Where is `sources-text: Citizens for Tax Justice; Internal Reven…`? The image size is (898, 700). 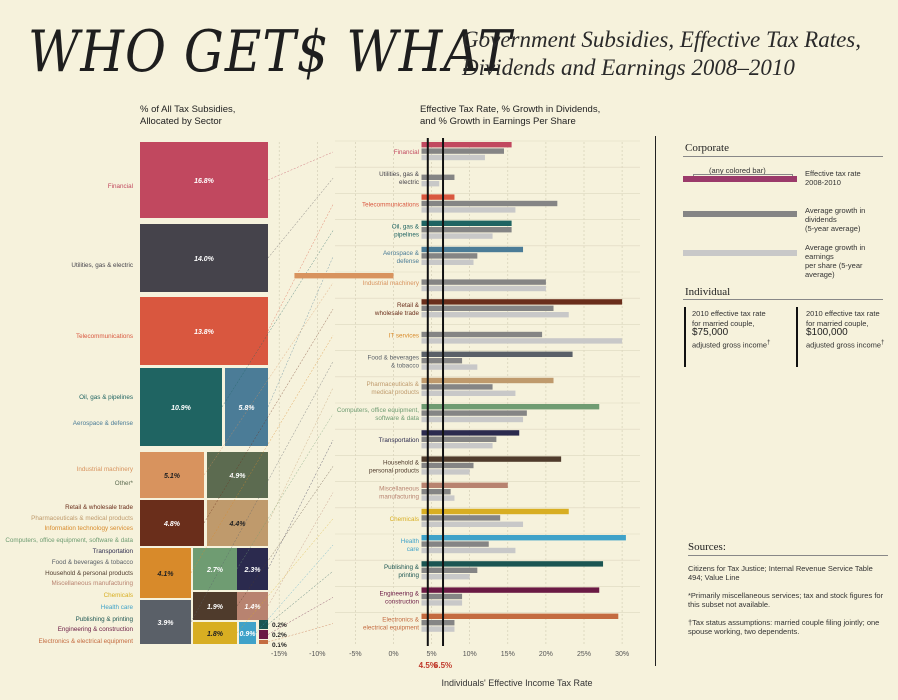
sources-text: Citizens for Tax Justice; Internal Reven… is located at coordinates (780, 573).